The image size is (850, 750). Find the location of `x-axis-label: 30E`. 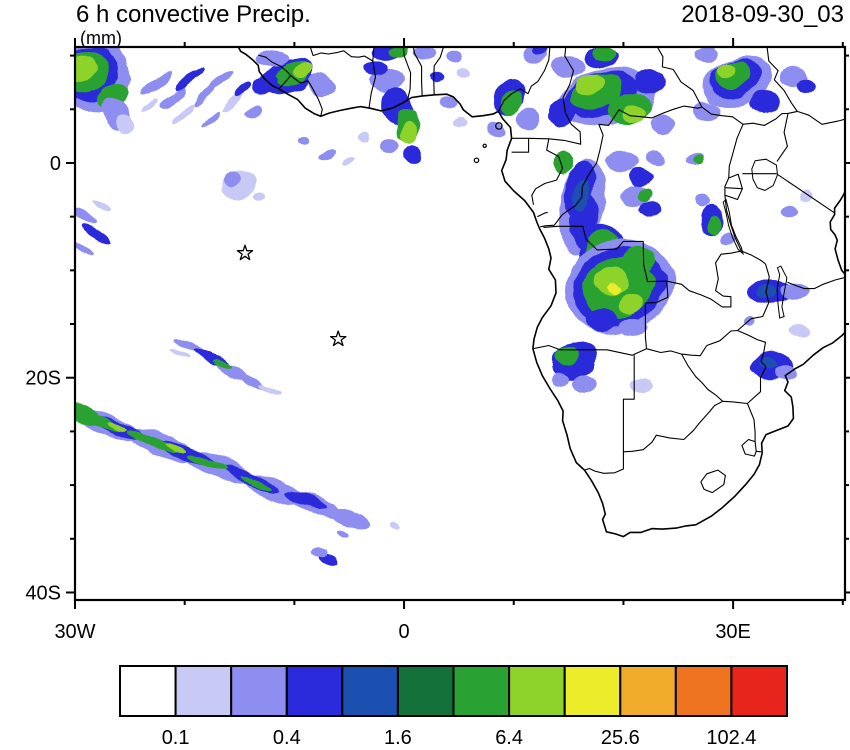

x-axis-label: 30E is located at coordinates (733, 632).